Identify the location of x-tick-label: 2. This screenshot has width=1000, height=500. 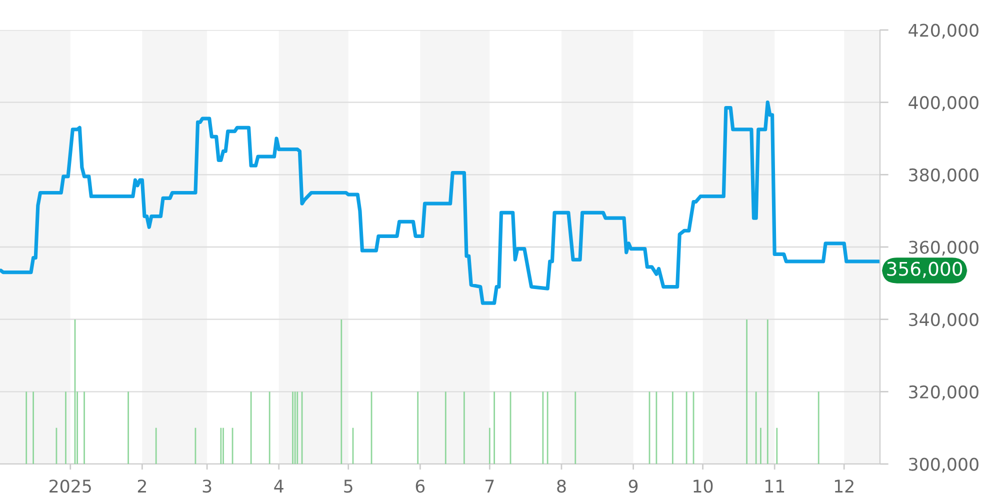
(142, 486).